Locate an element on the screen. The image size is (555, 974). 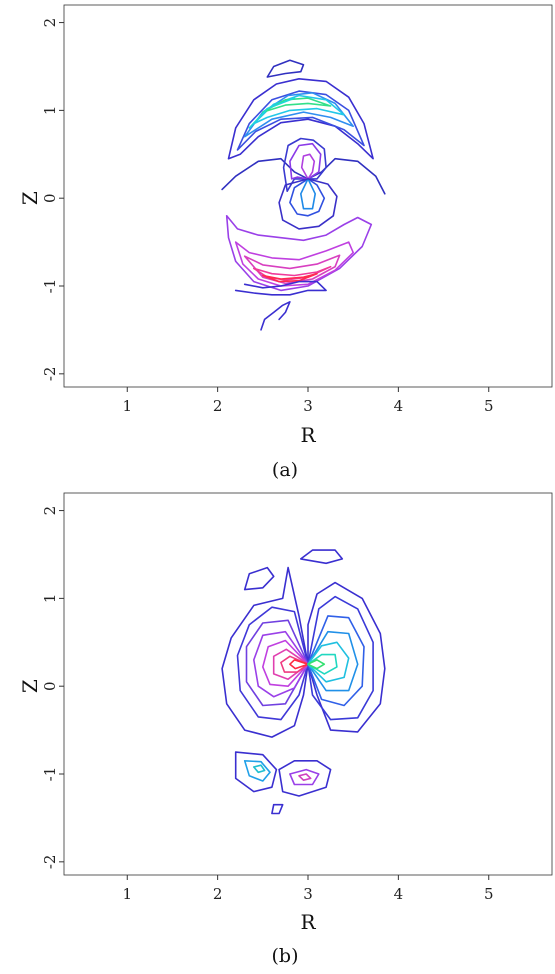
panel-caption: (a) is located at coordinates (285, 470).